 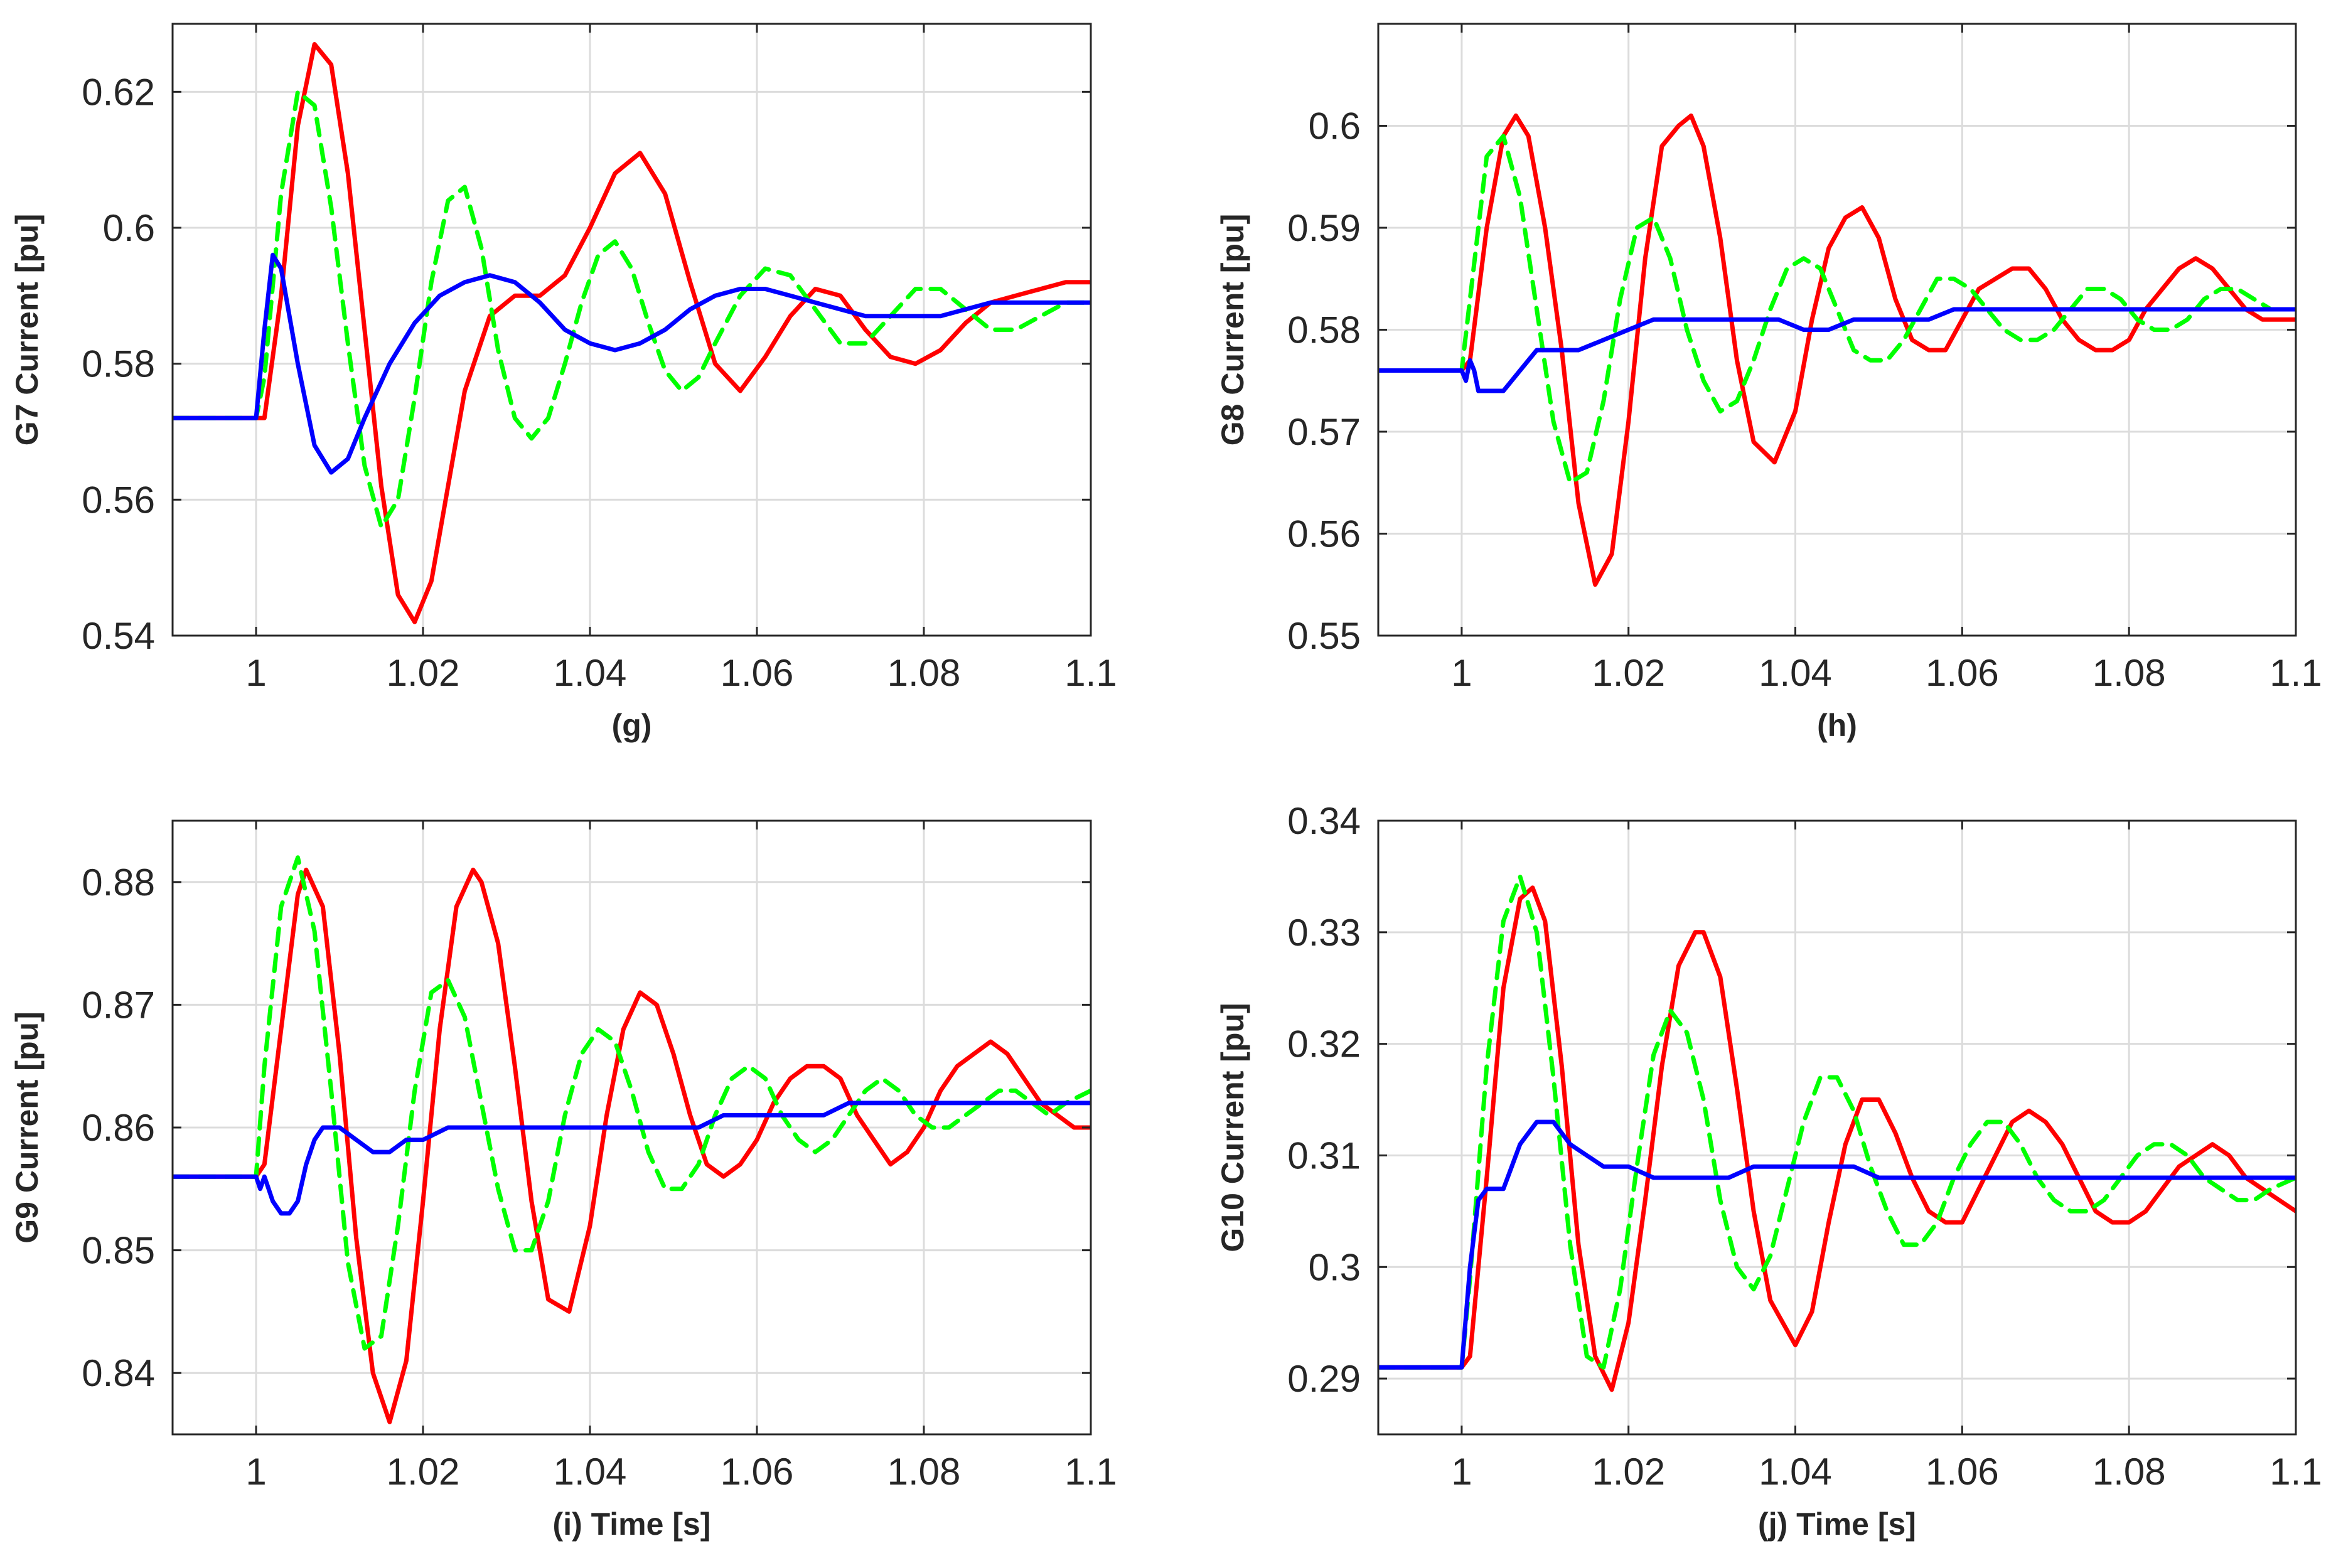 What do you see at coordinates (1324, 1155) in the screenshot?
I see `y-tick-label: 0.31` at bounding box center [1324, 1155].